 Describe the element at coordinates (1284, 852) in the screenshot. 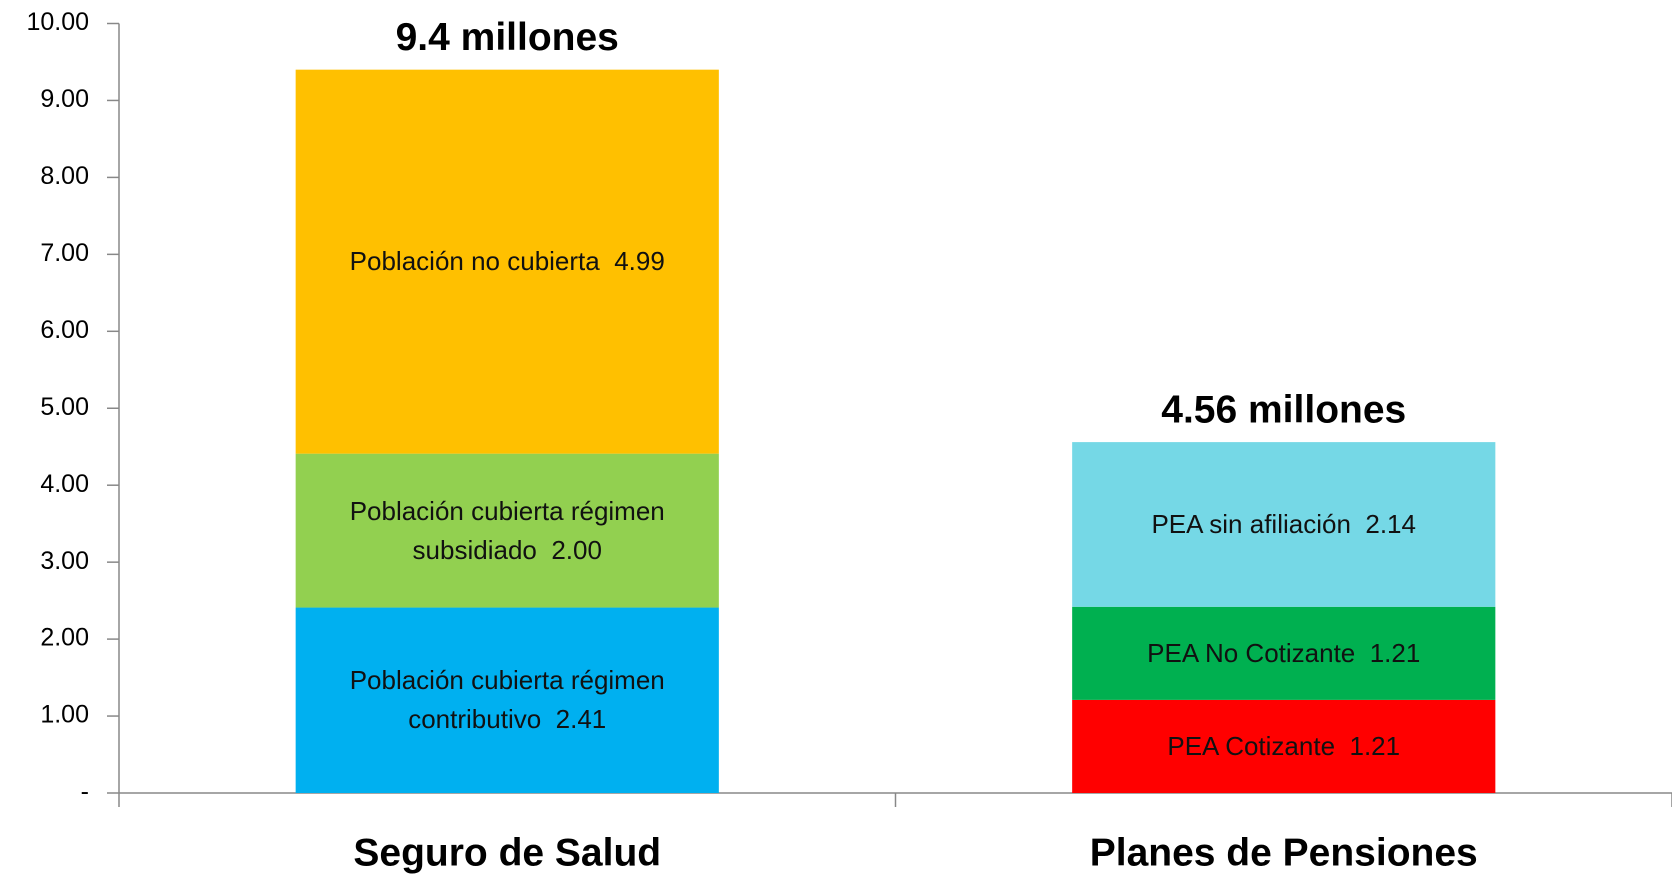

I see `x-tick-label: Planes de Pensiones` at that location.